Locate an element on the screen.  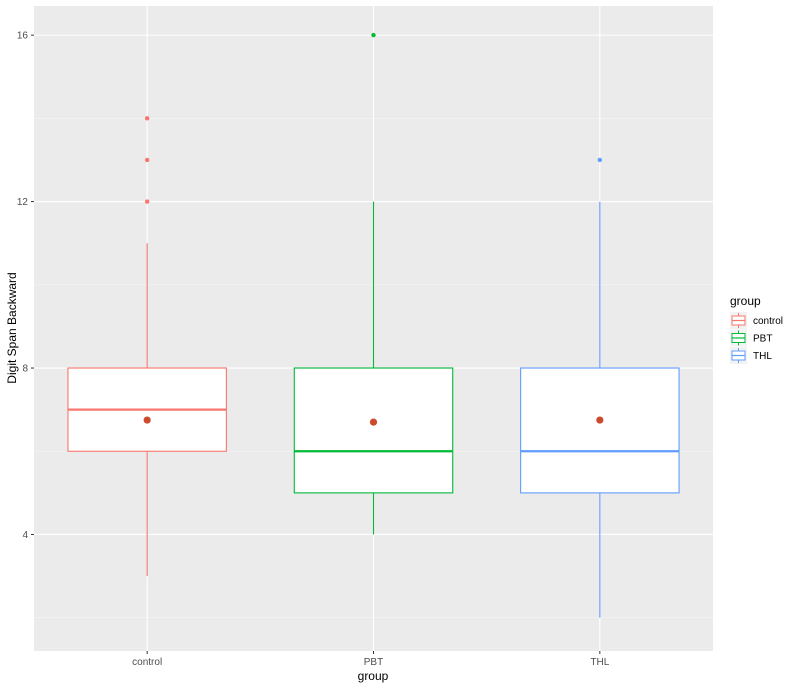
y-axis-title: Digit Span Backward is located at coordinates (12, 327).